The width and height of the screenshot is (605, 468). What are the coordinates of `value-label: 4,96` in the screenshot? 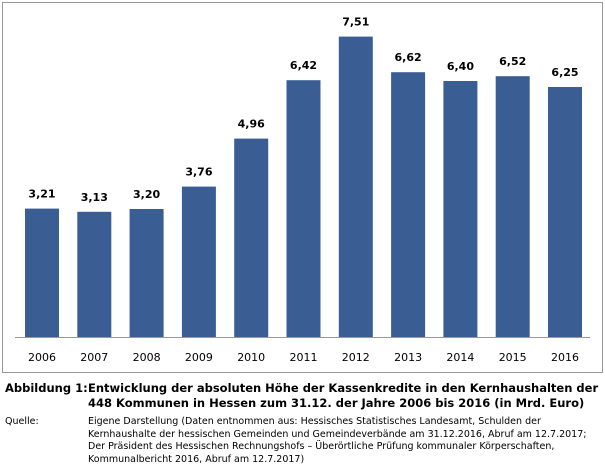 It's located at (251, 124).